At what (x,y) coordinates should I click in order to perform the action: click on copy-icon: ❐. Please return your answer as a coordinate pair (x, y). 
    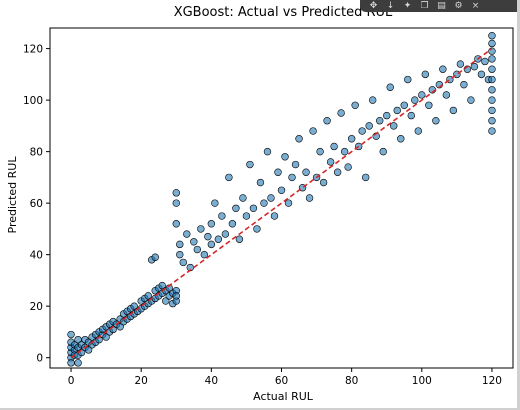
    Looking at the image, I should click on (424, 5).